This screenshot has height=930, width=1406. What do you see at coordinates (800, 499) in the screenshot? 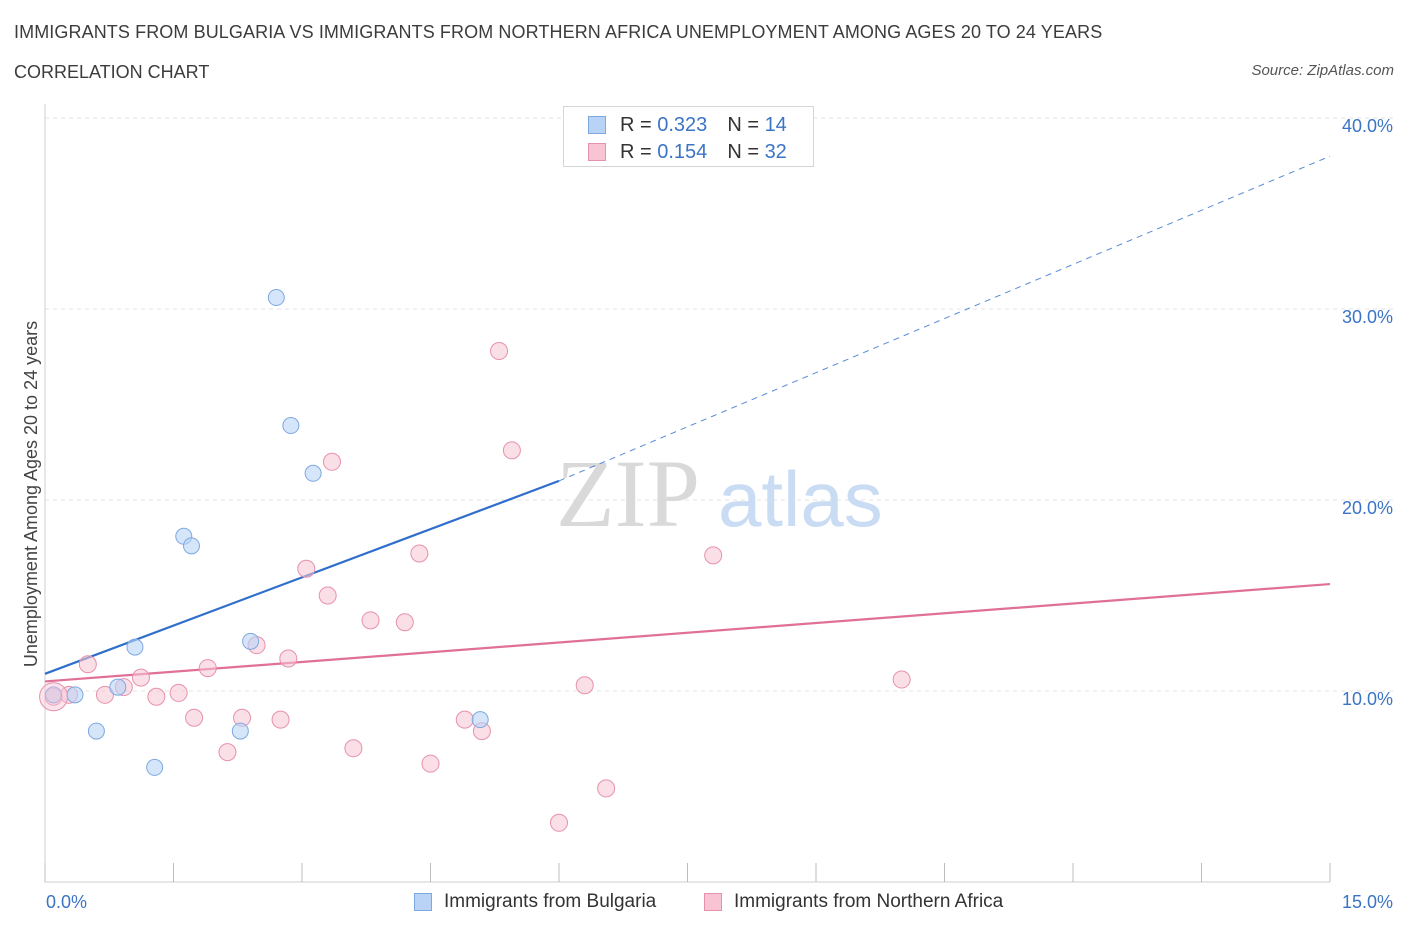
I see `watermark-atlas: atlas` at bounding box center [800, 499].